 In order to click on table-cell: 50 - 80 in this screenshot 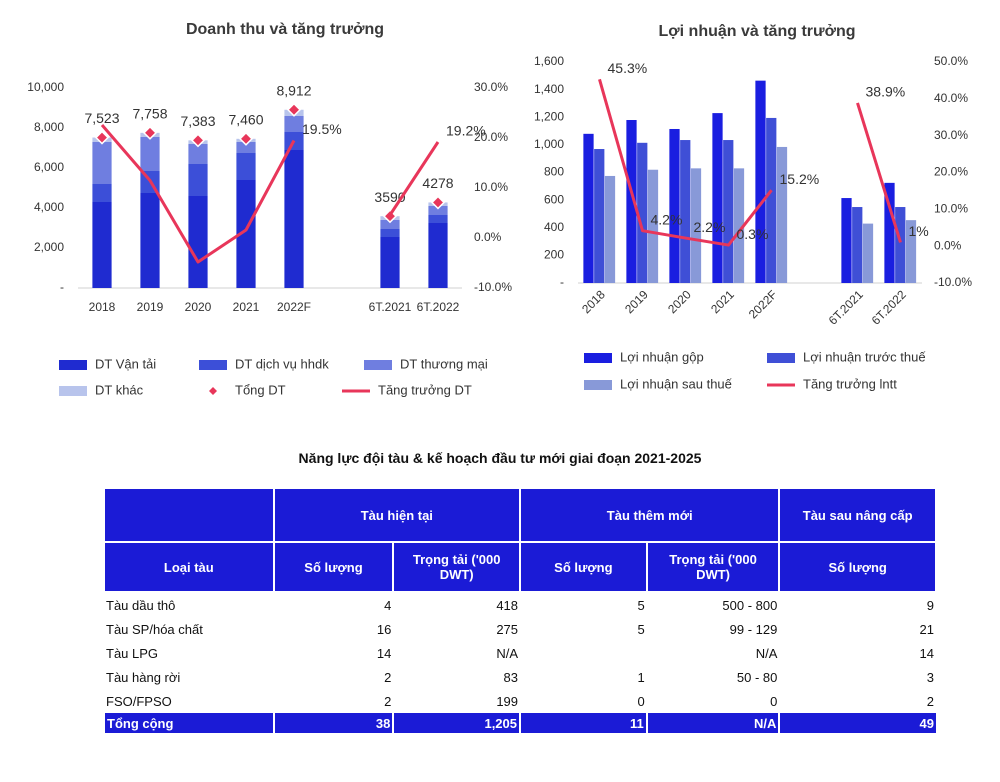, I will do `click(757, 677)`.